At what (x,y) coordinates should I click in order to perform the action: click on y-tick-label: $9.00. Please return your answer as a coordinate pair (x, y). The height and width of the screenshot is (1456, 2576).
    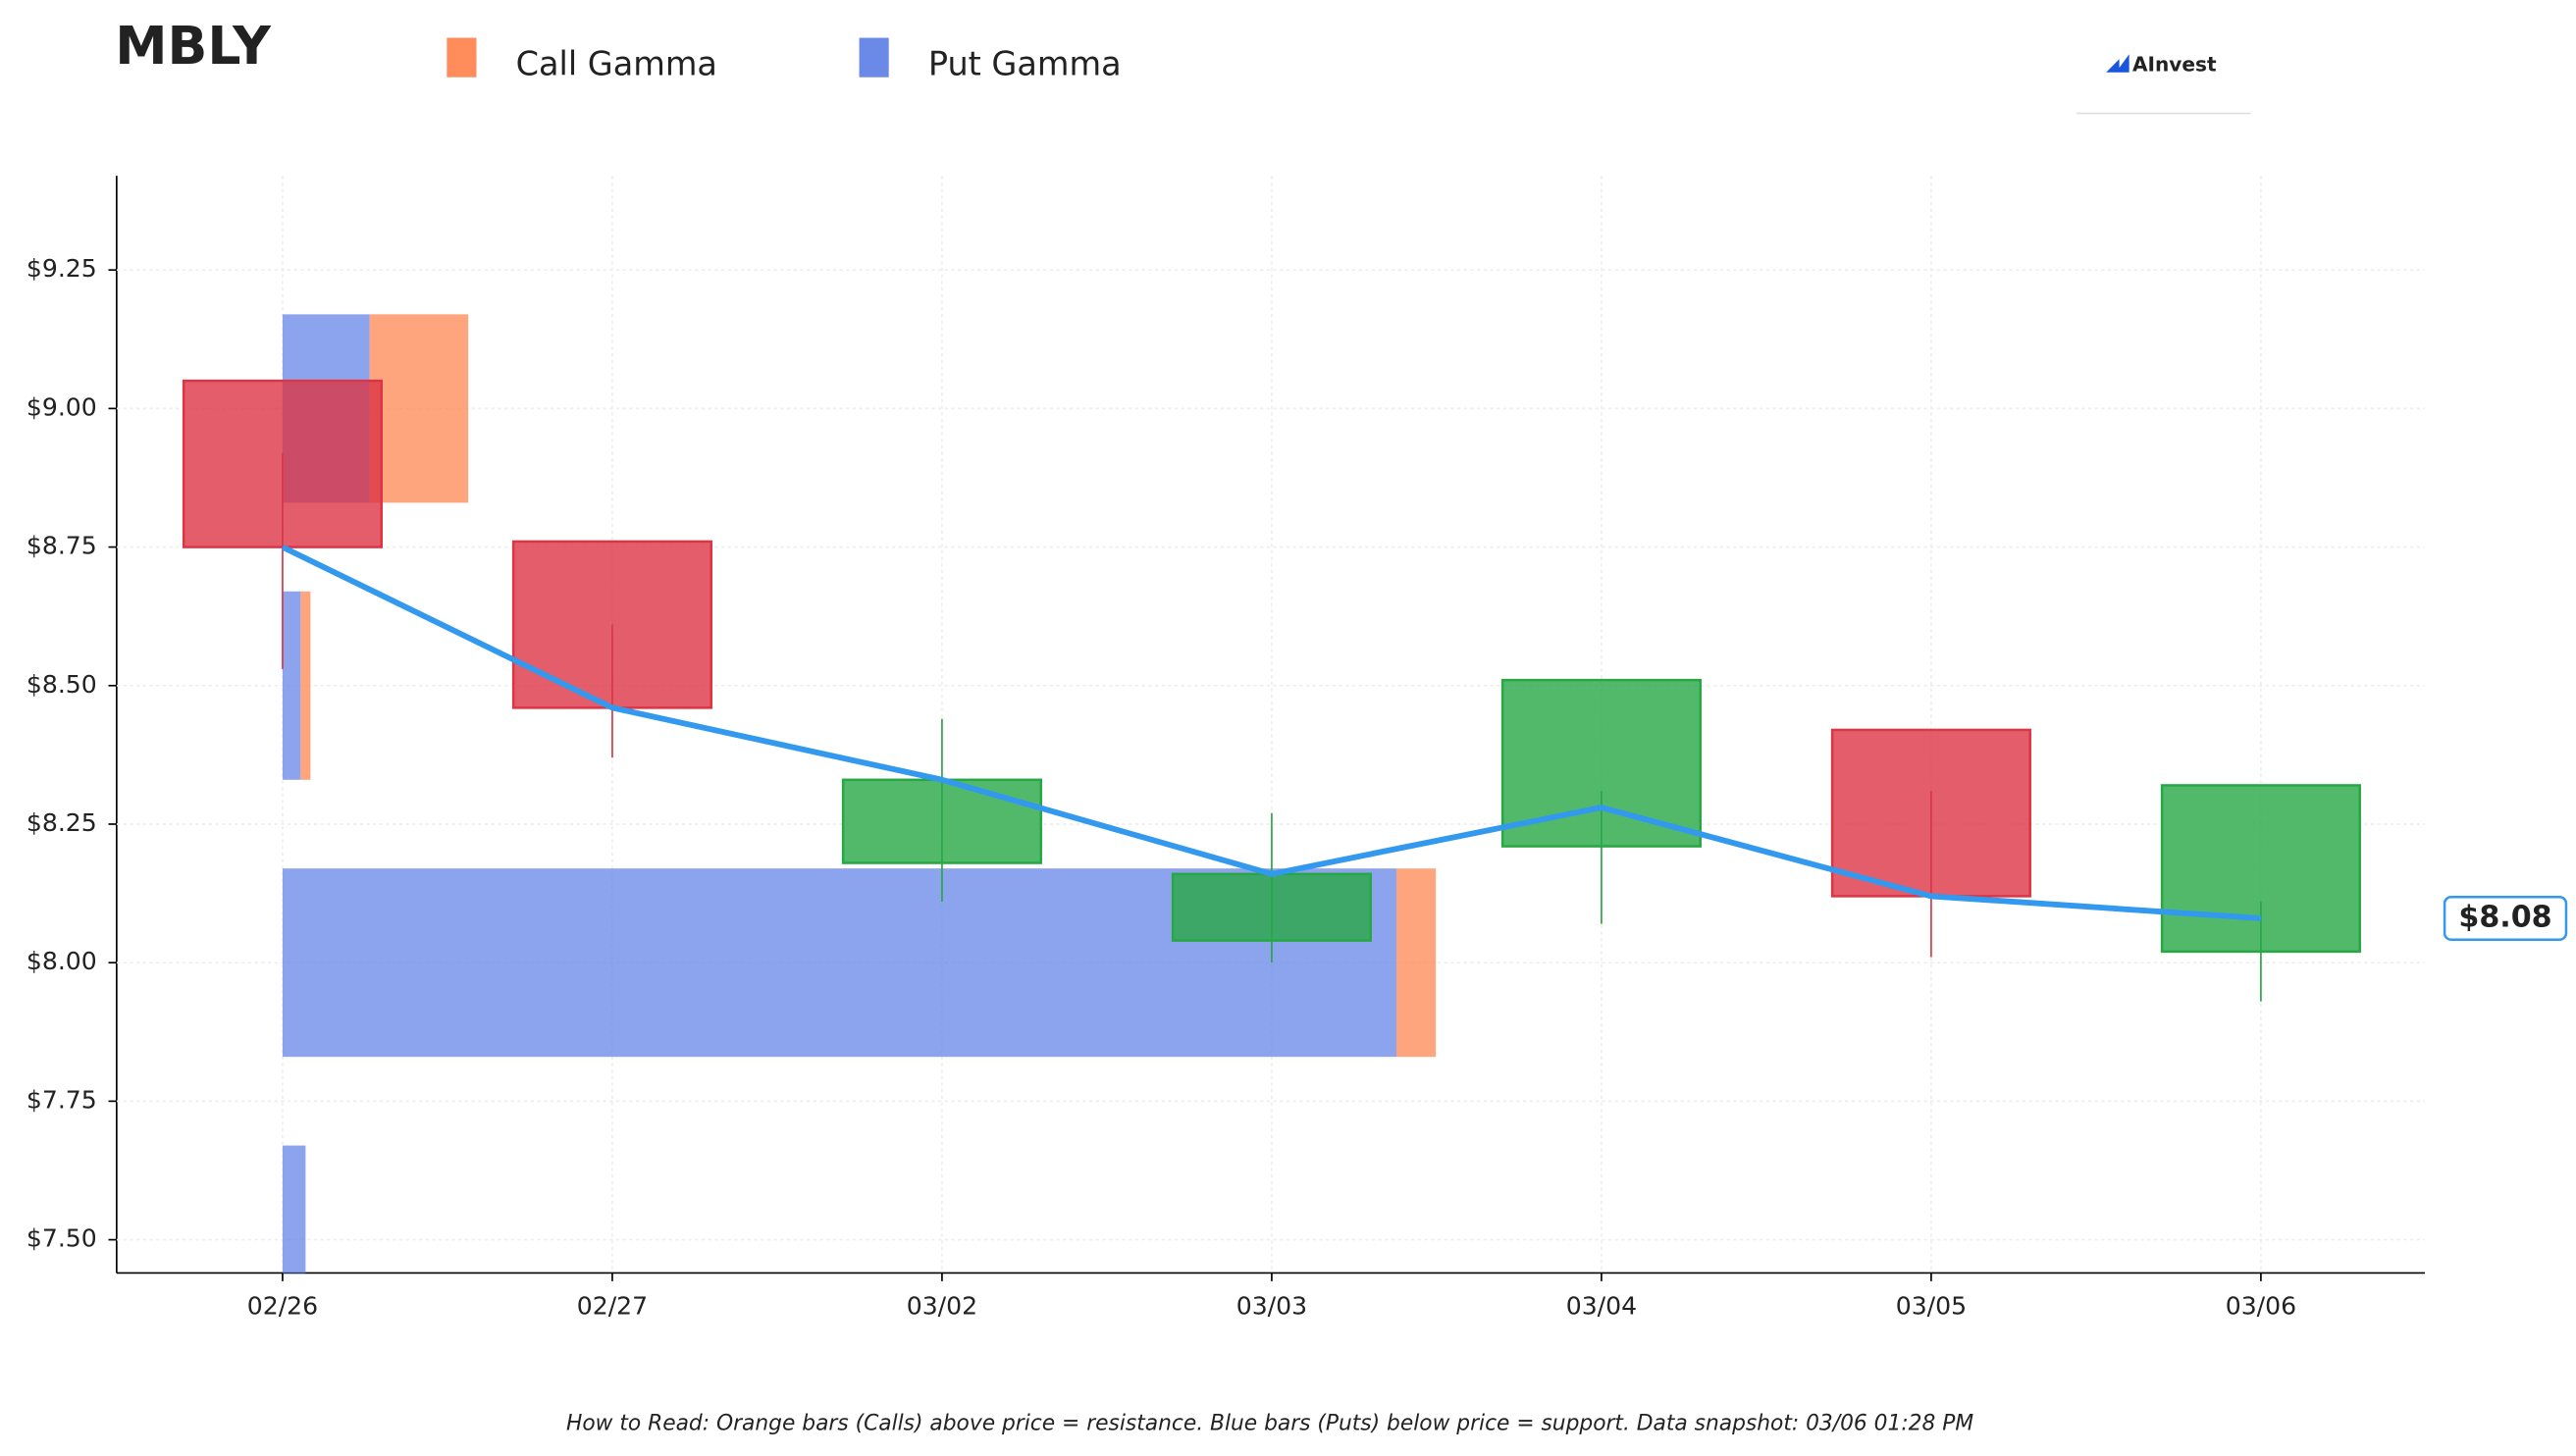
    Looking at the image, I should click on (61, 406).